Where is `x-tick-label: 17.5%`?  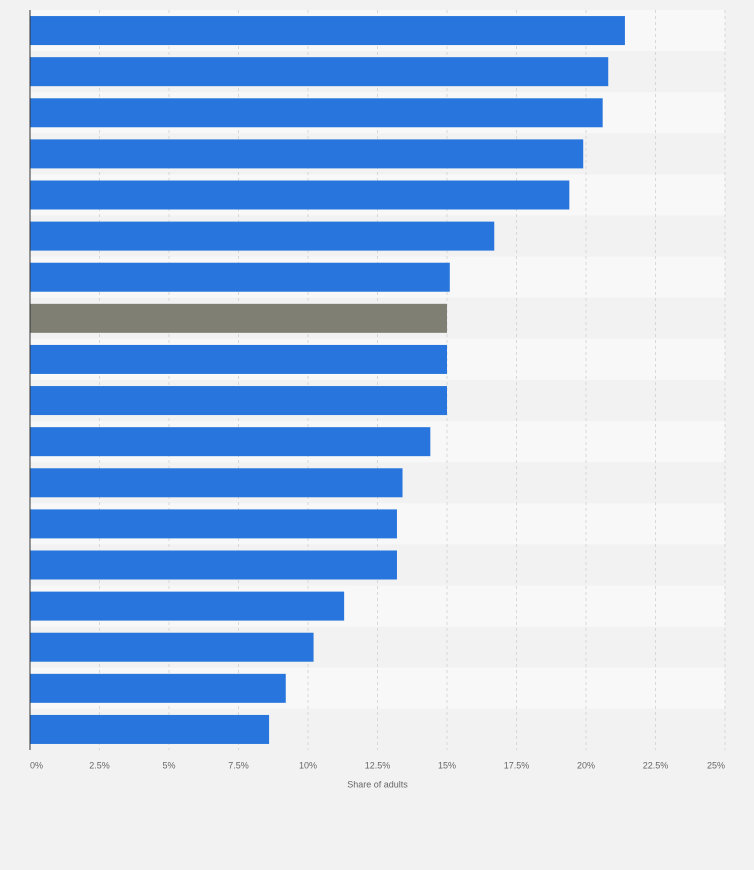
x-tick-label: 17.5% is located at coordinates (517, 765).